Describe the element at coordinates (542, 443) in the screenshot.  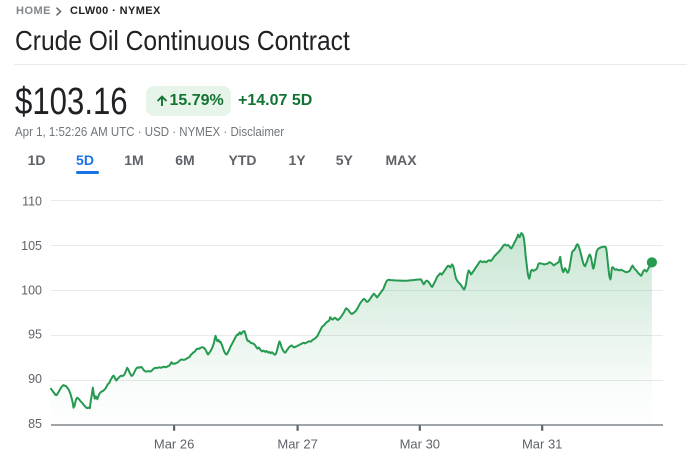
I see `svg-text: Mar 31` at that location.